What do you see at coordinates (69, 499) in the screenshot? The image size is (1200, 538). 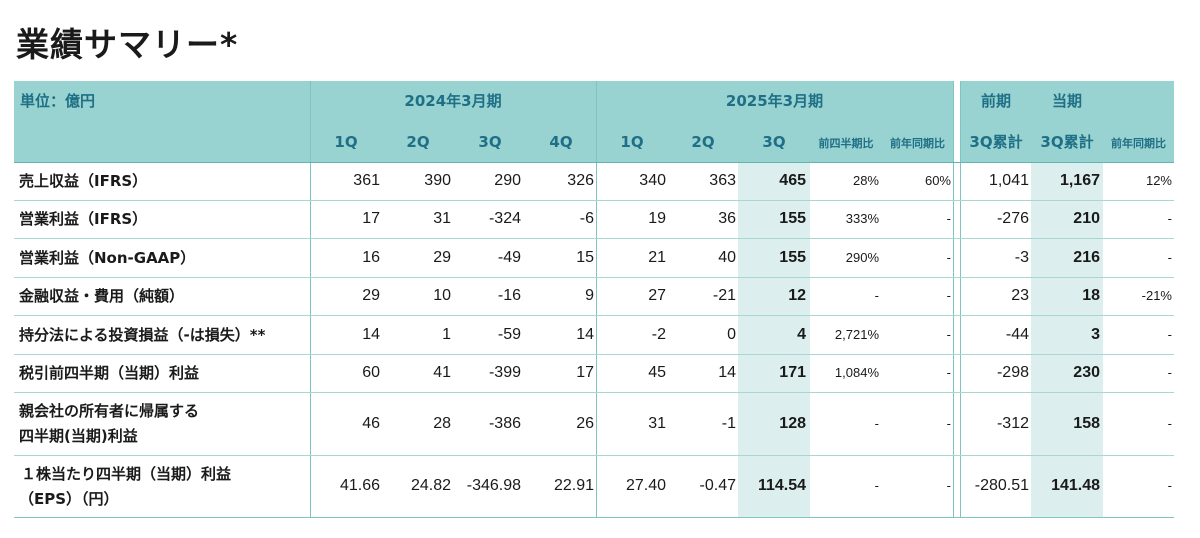 I see `row-label-line2: （EPS）（円）` at bounding box center [69, 499].